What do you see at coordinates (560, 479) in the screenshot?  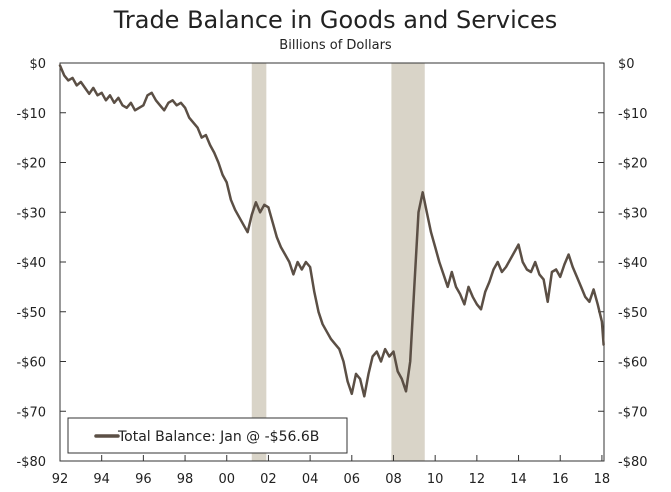 I see `x-tick-label: 16` at bounding box center [560, 479].